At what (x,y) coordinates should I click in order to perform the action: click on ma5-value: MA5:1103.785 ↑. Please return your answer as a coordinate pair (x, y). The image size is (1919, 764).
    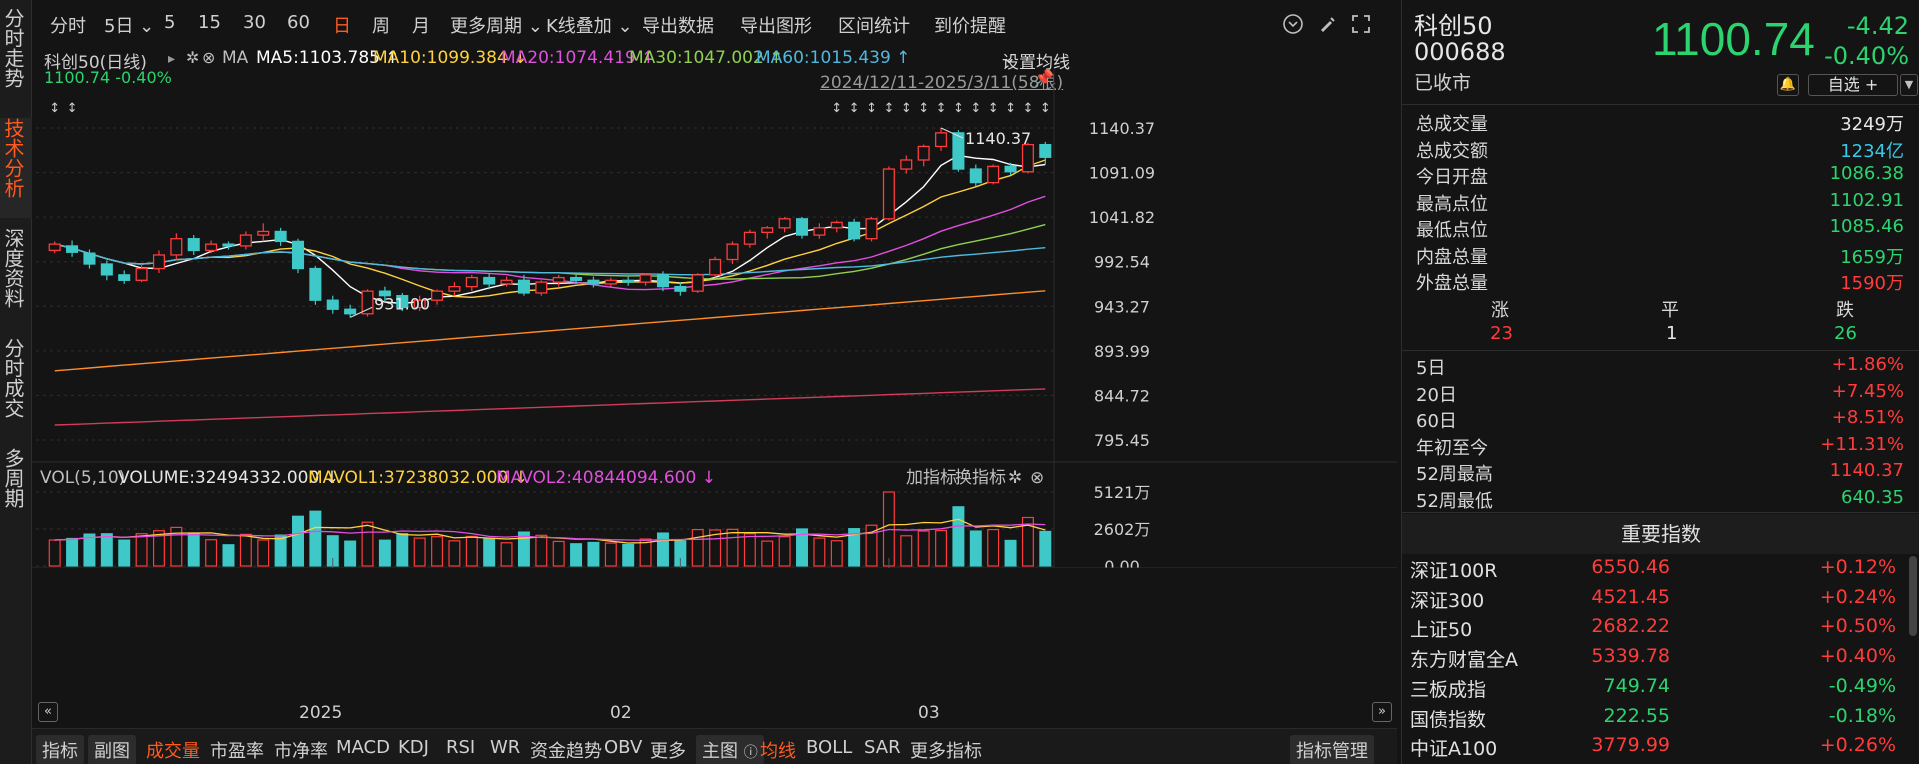
    Looking at the image, I should click on (328, 58).